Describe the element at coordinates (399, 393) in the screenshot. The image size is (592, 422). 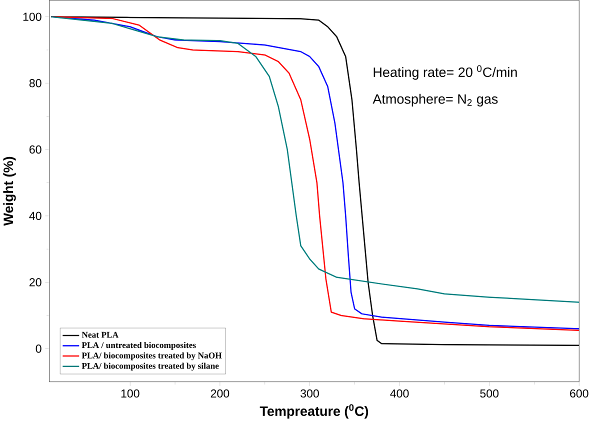
I see `x-tick-label: 400` at that location.